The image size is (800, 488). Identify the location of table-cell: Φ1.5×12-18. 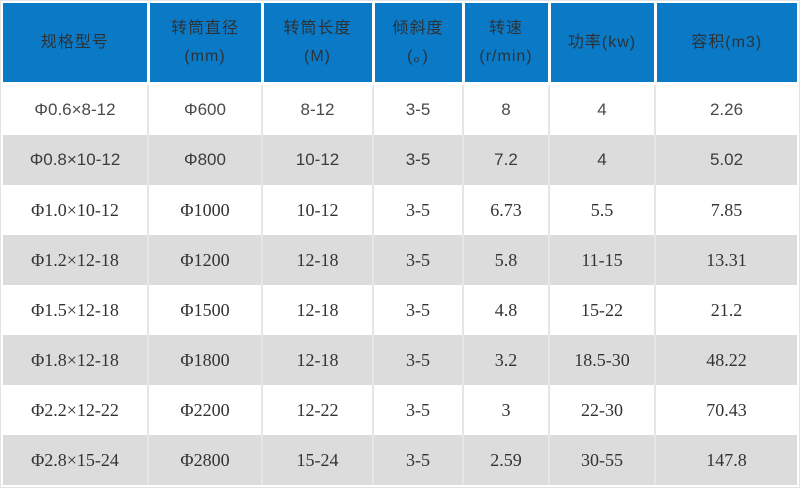
(76, 310).